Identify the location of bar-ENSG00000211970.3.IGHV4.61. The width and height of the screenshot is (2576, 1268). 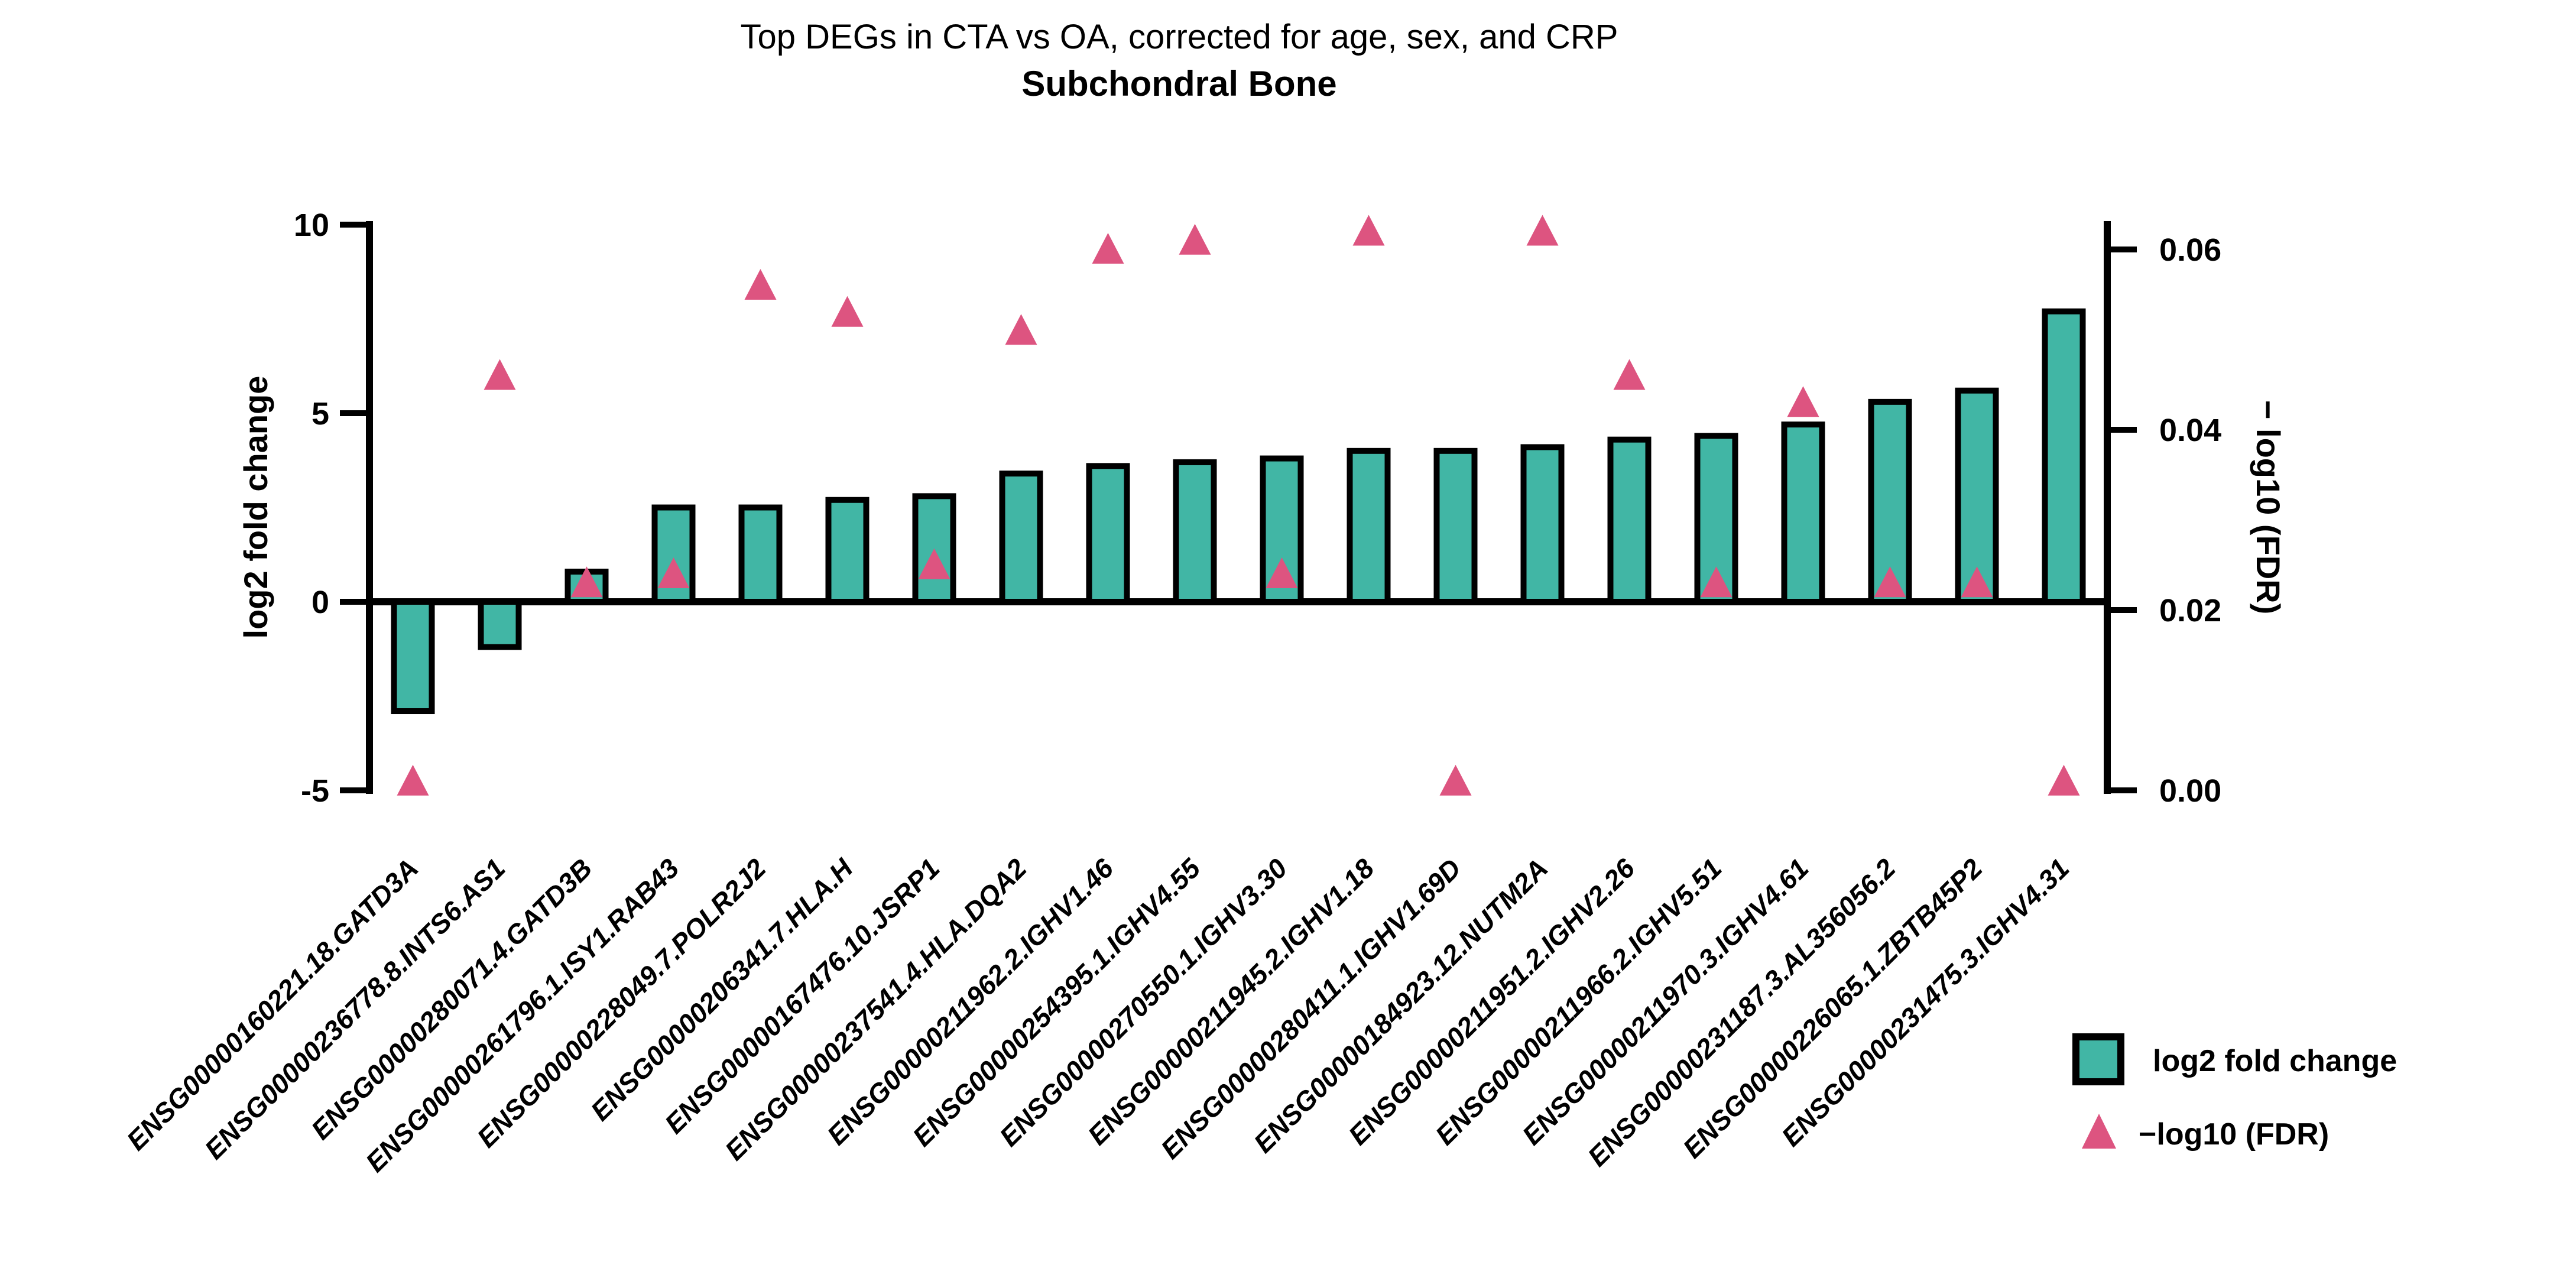
(1803, 513).